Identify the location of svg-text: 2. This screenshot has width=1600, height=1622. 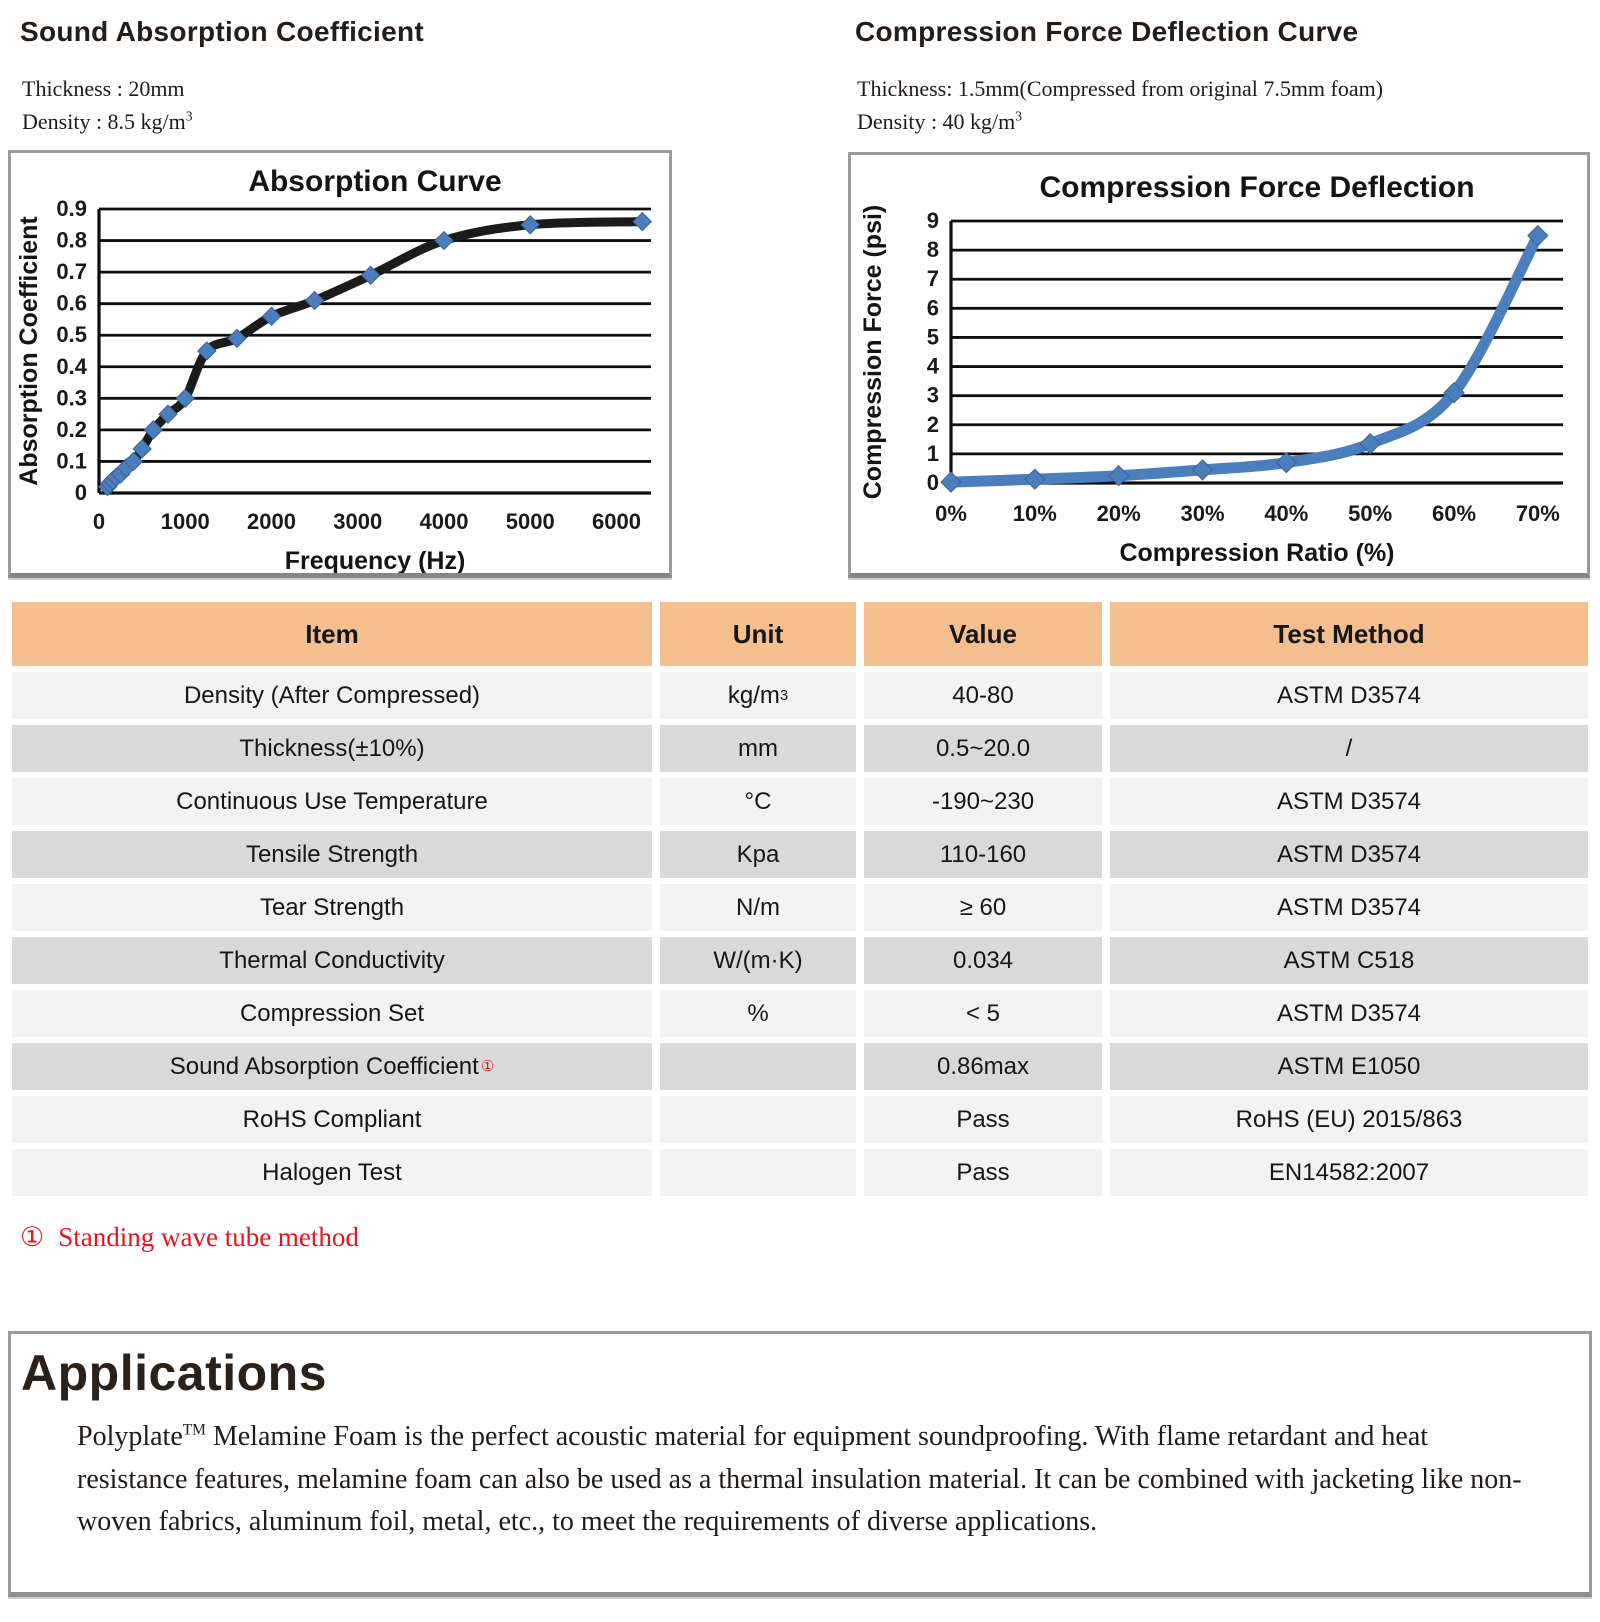
(933, 424).